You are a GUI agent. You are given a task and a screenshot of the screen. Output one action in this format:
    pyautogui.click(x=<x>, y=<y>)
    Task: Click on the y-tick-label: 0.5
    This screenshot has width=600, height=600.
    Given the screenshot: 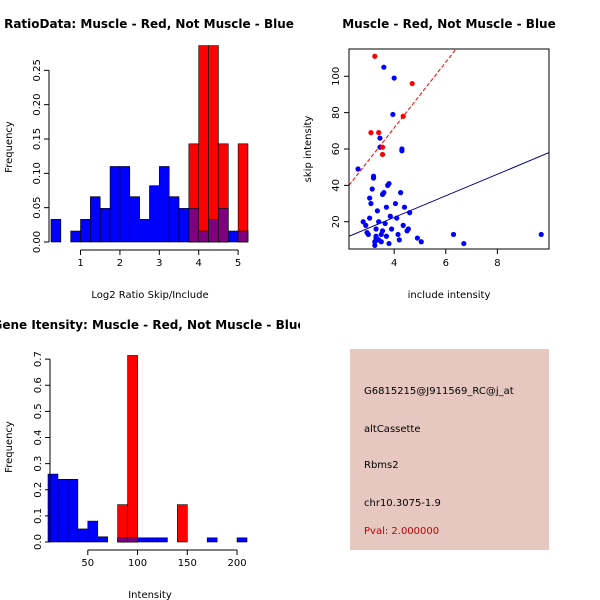 What is the action you would take?
    pyautogui.click(x=38, y=411)
    